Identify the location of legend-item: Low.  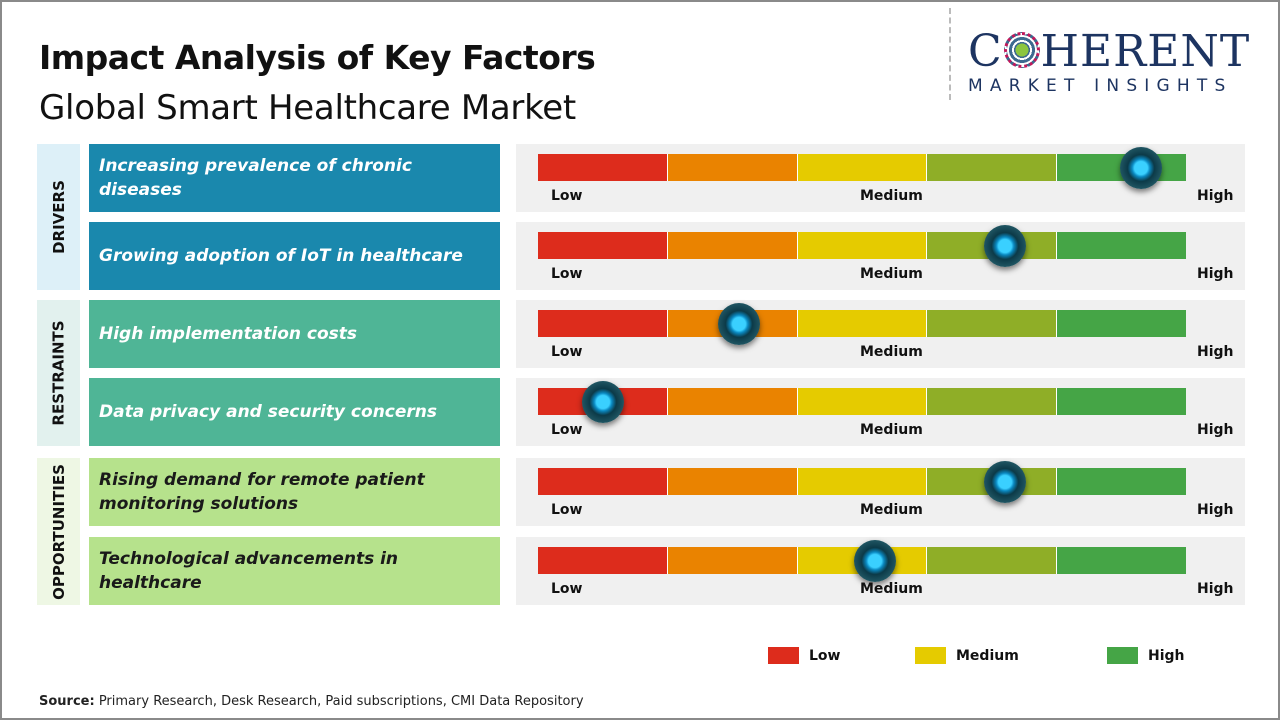
(804, 655).